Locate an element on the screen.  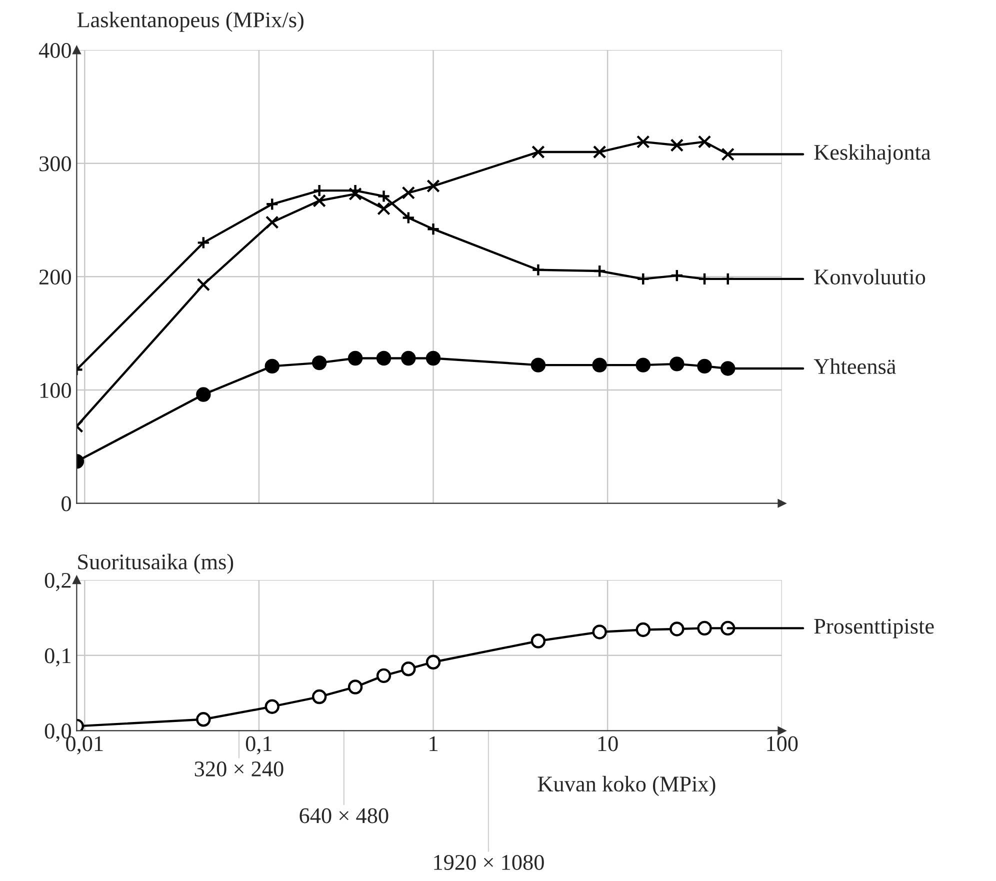
x-axis-title: Kuvan koko (MPix) is located at coordinates (627, 786).